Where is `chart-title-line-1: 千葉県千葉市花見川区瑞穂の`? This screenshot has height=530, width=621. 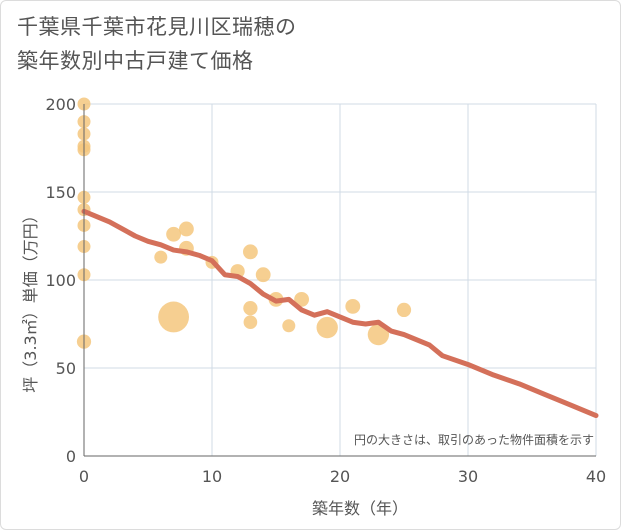
chart-title-line-1: 千葉県千葉市花見川区瑞穂の is located at coordinates (157, 27).